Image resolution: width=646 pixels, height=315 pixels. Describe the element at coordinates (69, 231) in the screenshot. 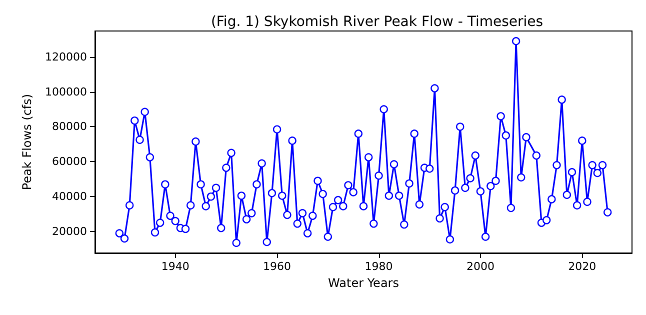

I see `y-tick-label: 20000` at that location.